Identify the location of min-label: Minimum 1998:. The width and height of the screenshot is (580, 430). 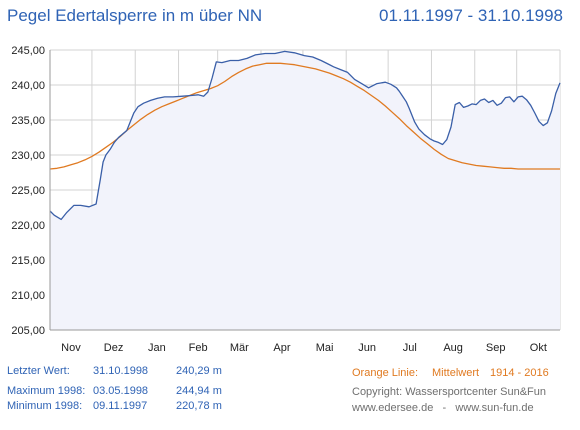
(45, 406).